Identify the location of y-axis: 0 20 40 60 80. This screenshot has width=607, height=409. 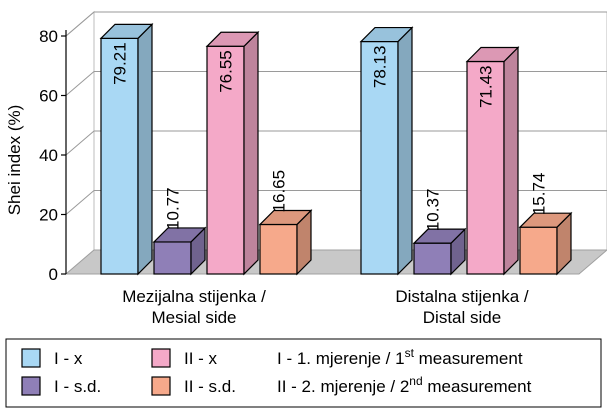
(53, 155).